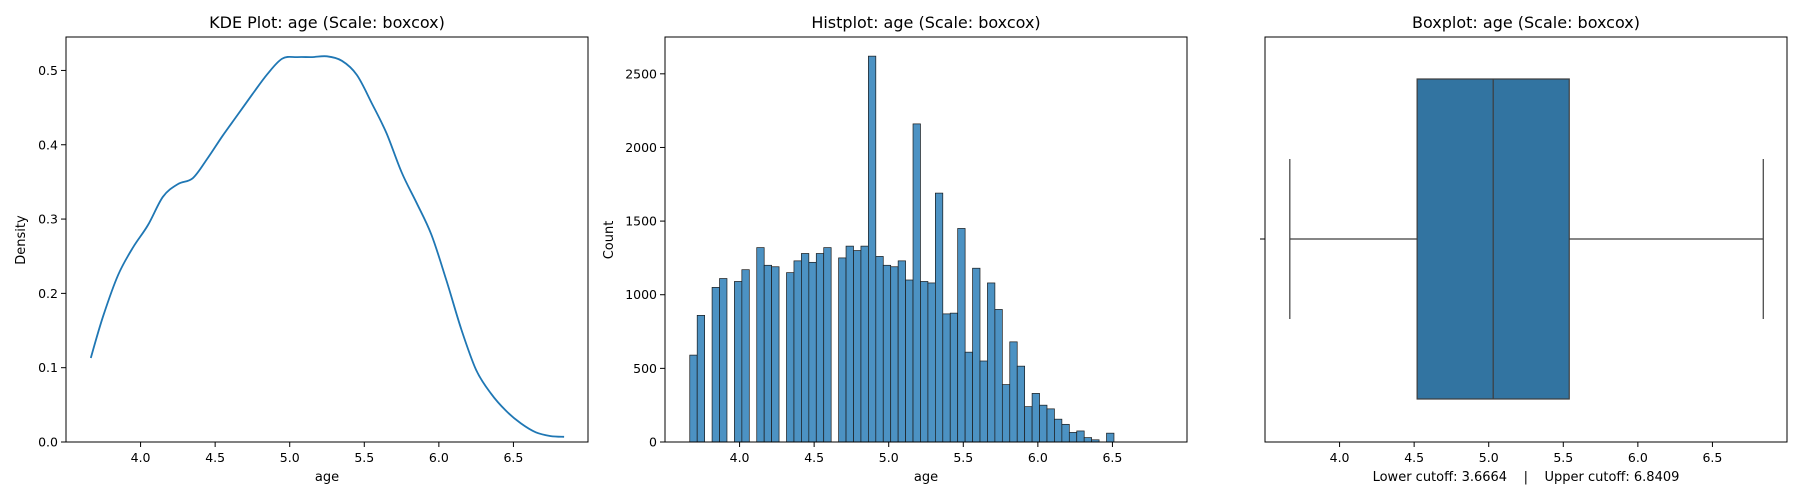 Image resolution: width=1800 pixels, height=500 pixels. Describe the element at coordinates (48, 70) in the screenshot. I see `y-tick-label: 0.5` at that location.